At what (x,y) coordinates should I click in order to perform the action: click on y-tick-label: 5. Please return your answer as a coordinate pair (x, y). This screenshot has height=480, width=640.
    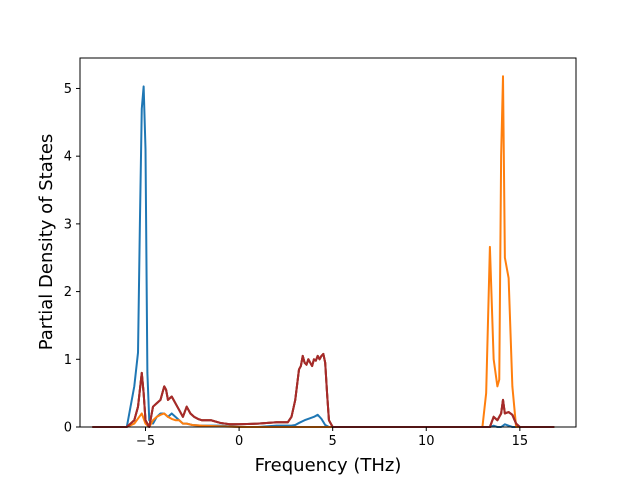
    Looking at the image, I should click on (68, 89).